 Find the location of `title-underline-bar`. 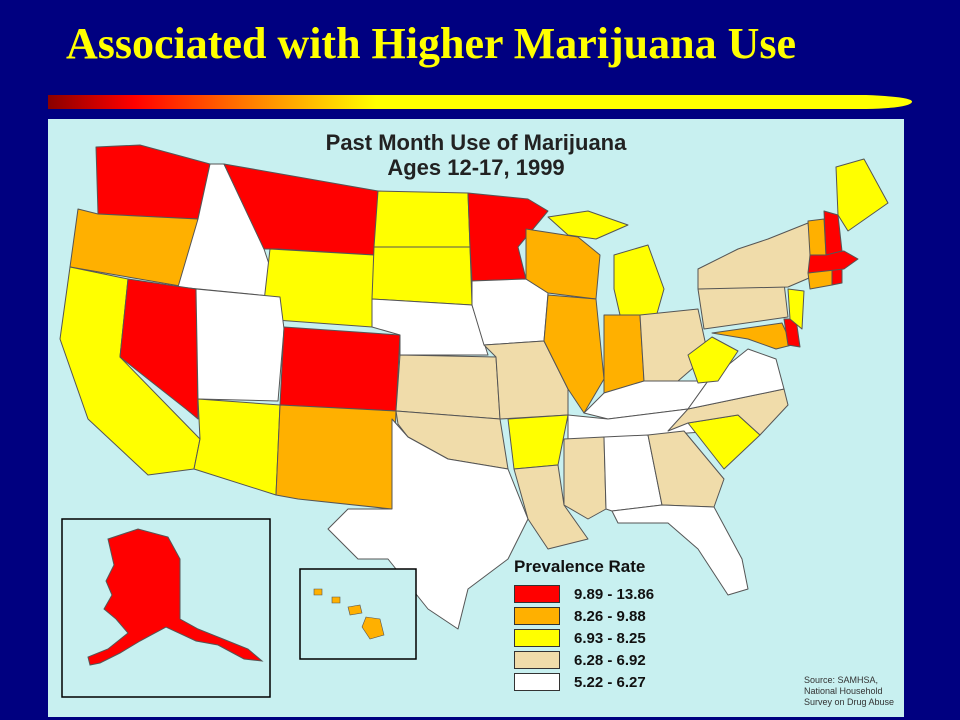

title-underline-bar is located at coordinates (480, 102).